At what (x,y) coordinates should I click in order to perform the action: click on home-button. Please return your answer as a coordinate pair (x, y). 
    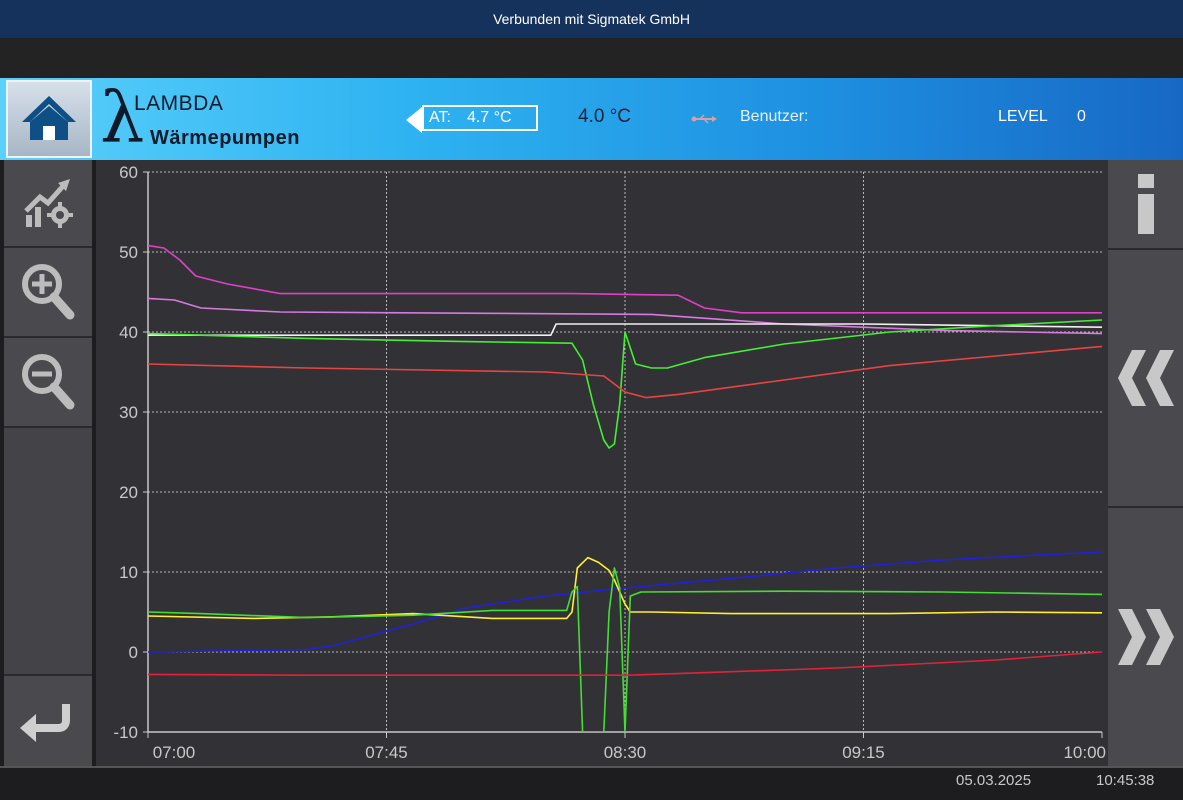
    Looking at the image, I should click on (49, 119).